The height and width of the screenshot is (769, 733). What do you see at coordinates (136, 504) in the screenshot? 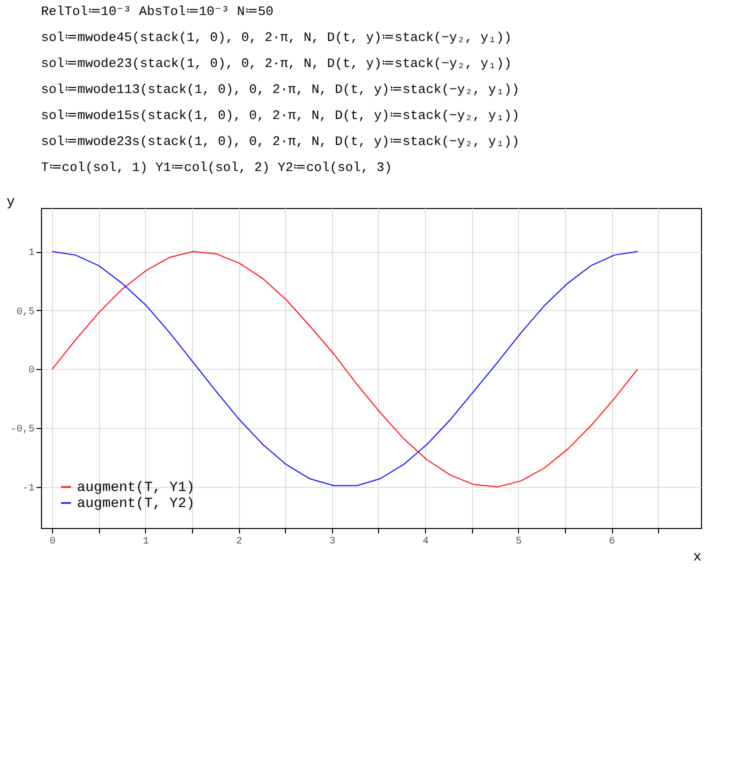
I see `legend-label: augment(T, Y2)` at bounding box center [136, 504].